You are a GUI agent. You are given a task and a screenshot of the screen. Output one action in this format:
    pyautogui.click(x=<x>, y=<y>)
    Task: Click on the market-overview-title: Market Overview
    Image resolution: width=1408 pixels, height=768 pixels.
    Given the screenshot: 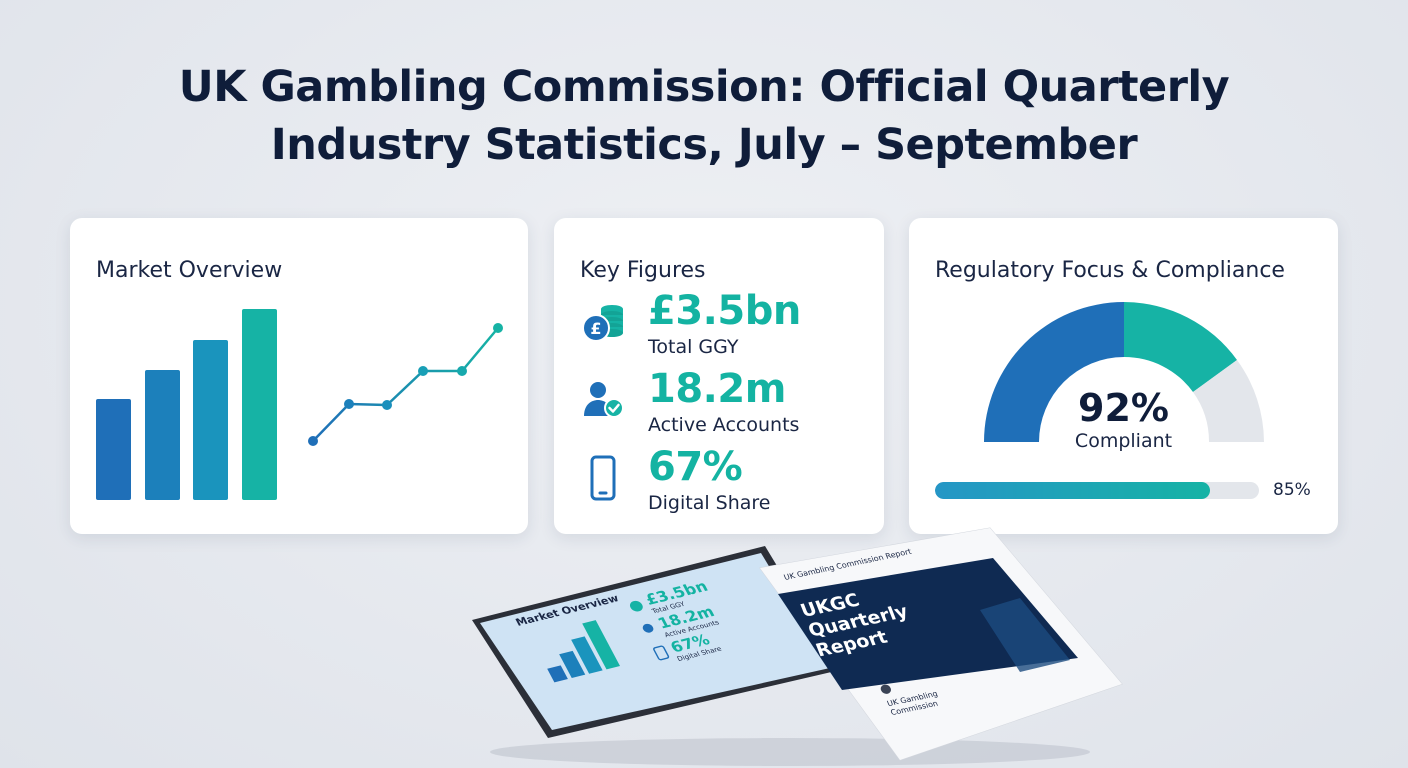 What is the action you would take?
    pyautogui.click(x=189, y=270)
    